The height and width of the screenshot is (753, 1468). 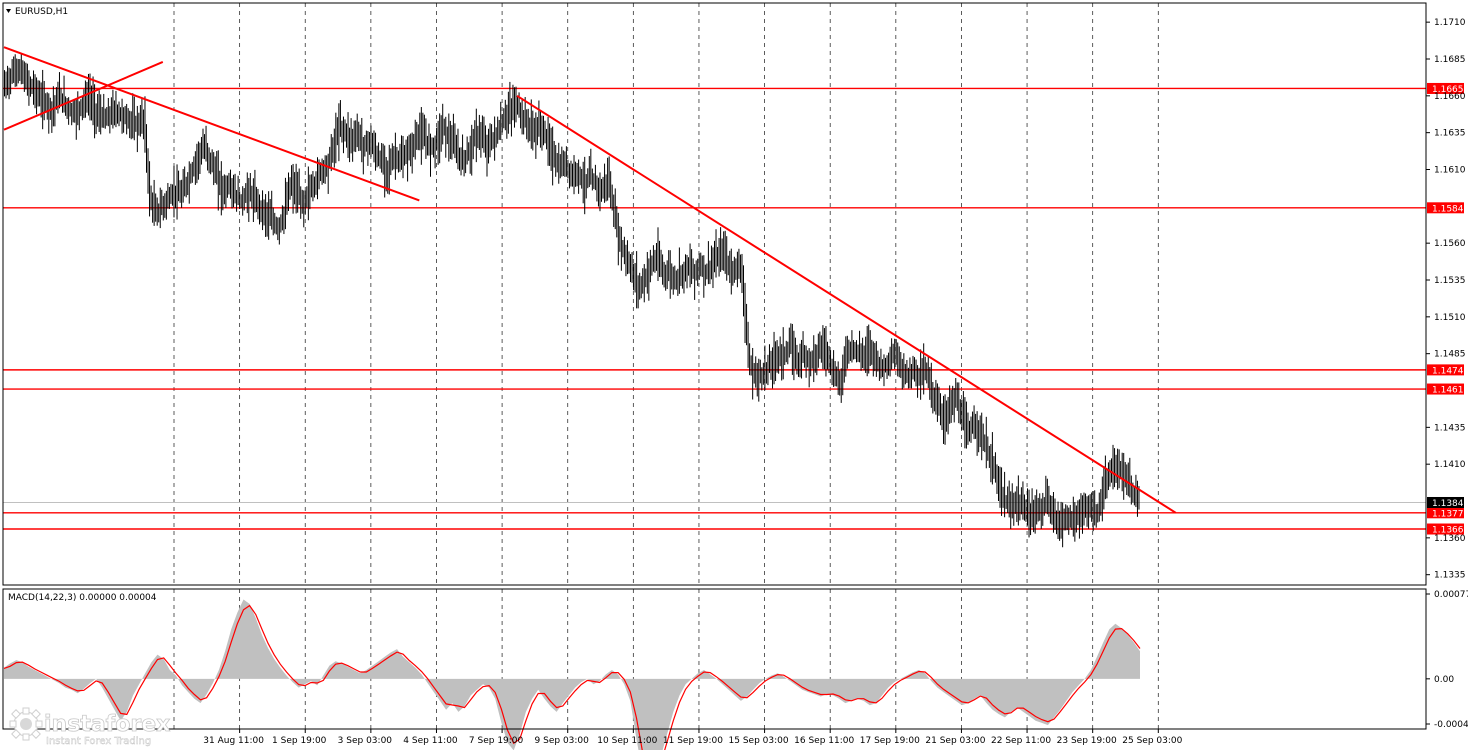 I want to click on level-tag-label: 1.1377, so click(x=1448, y=514).